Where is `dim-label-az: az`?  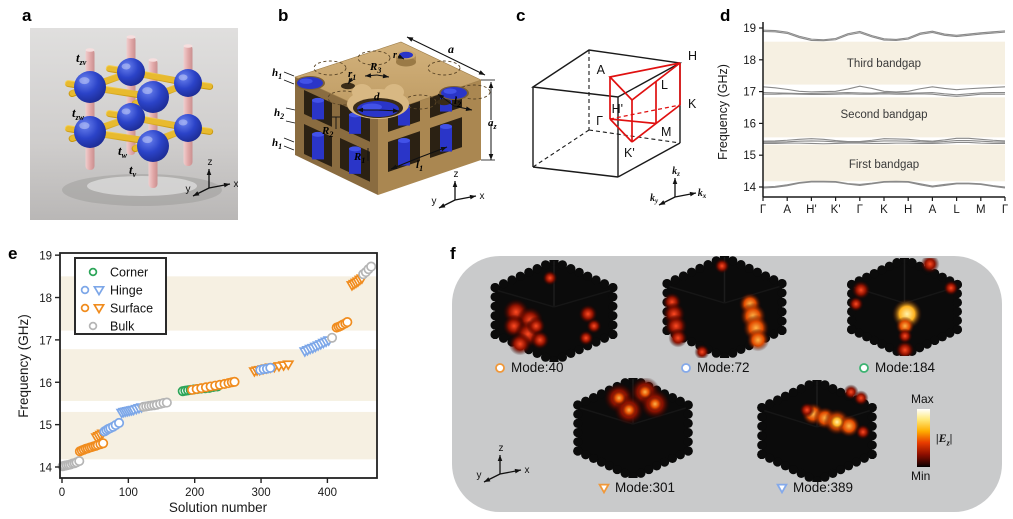 dim-label-az: az is located at coordinates (493, 124).